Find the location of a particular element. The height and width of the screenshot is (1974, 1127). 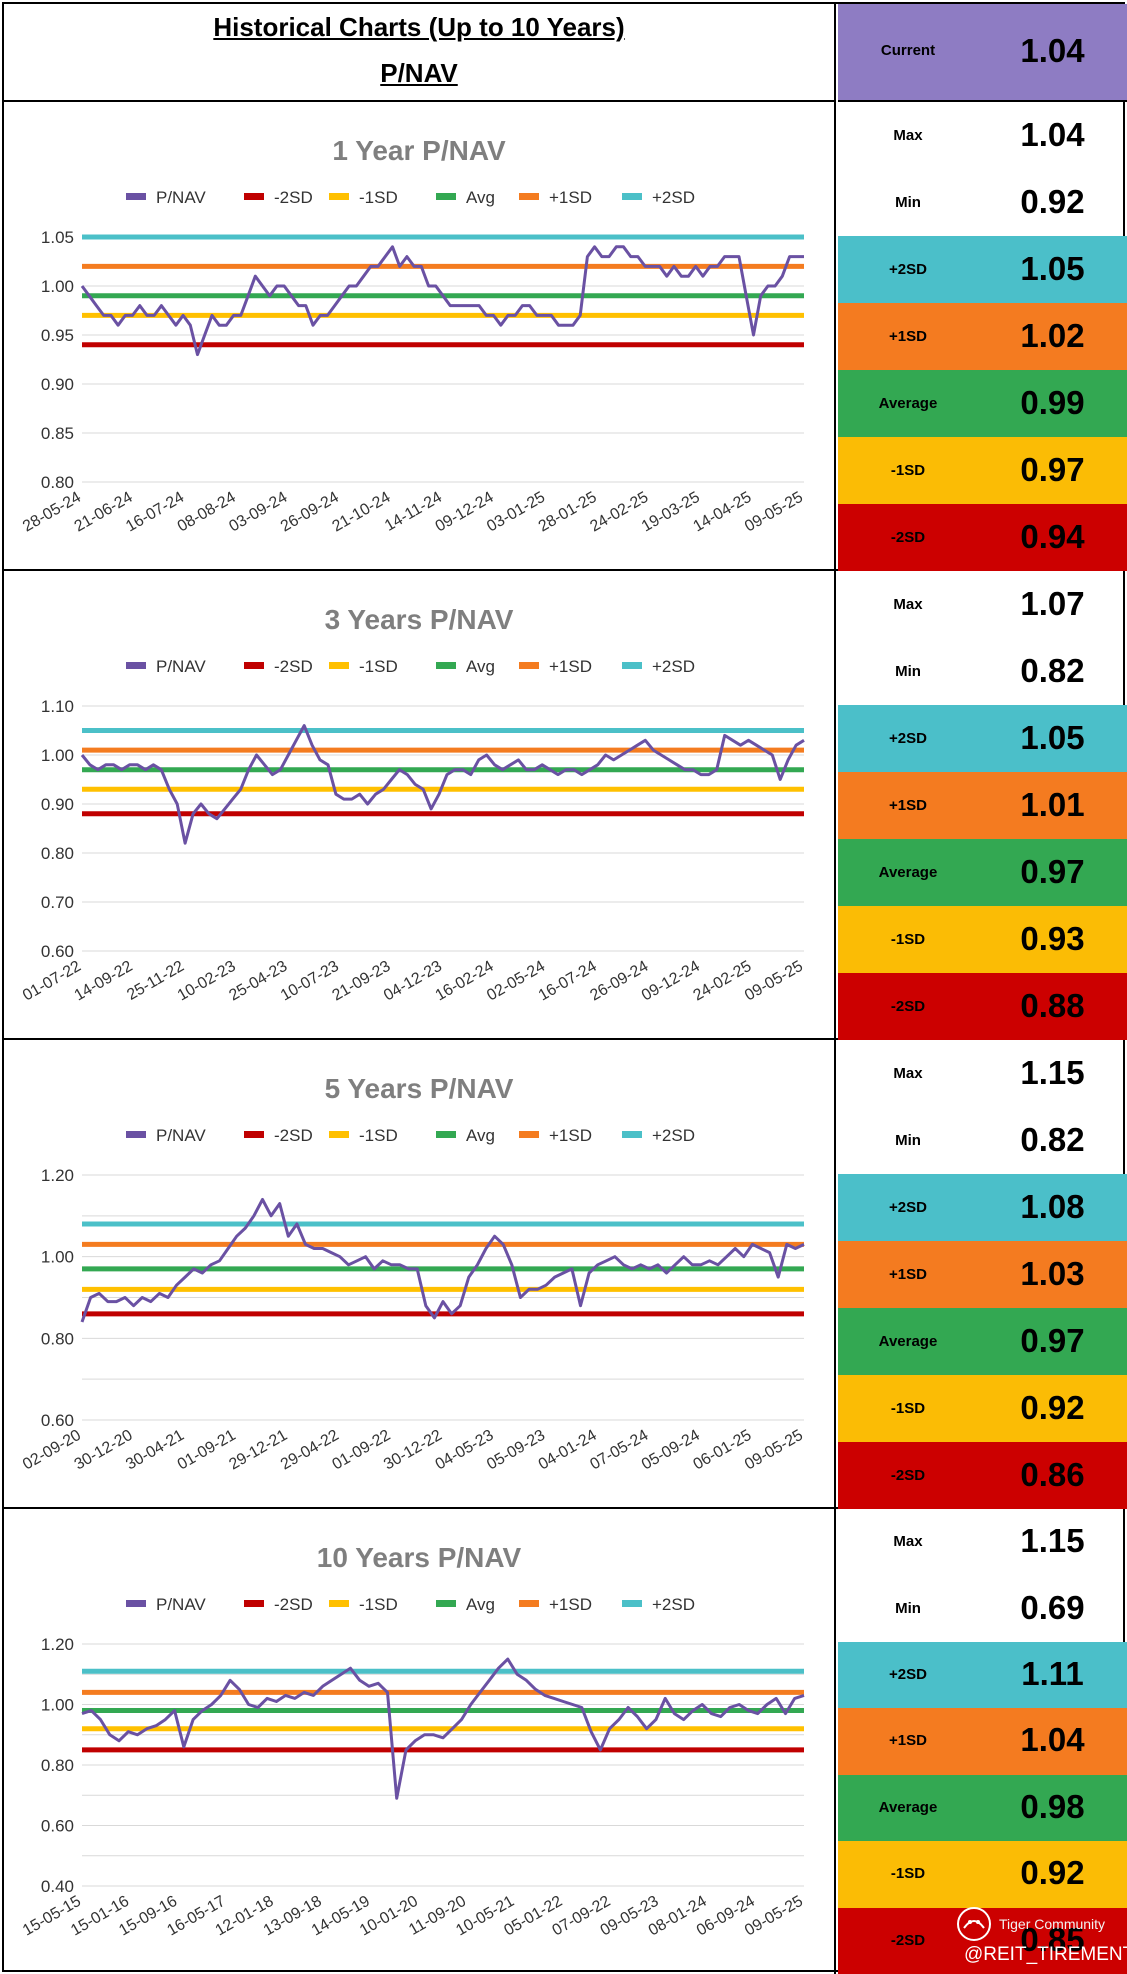

x-tick-label: 26-09-24 is located at coordinates (619, 981).